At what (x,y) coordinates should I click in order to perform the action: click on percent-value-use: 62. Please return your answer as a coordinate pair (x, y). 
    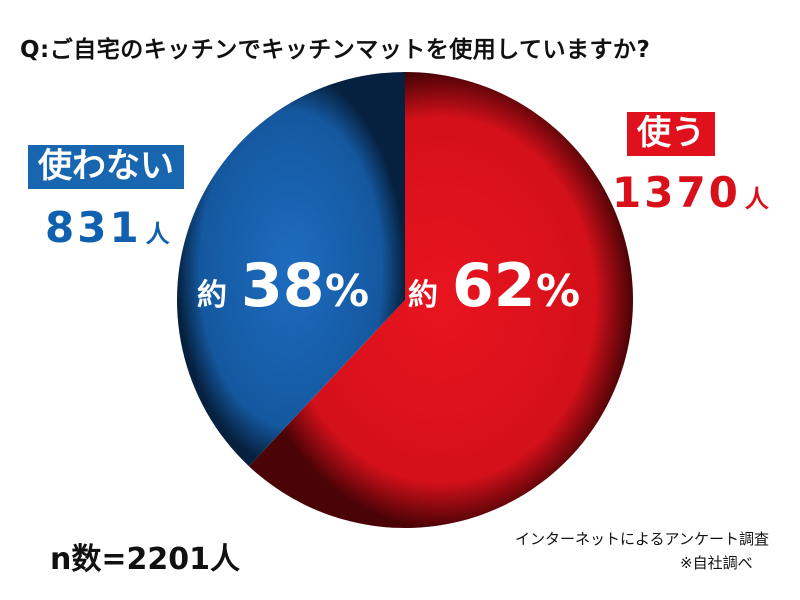
    Looking at the image, I should click on (494, 286).